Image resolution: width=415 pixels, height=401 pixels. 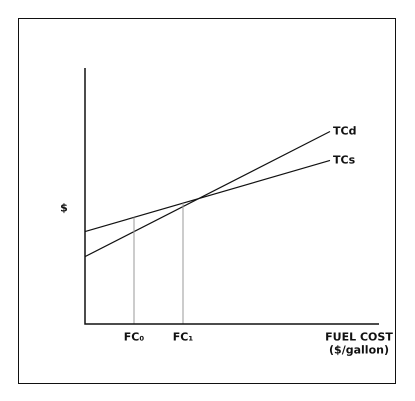 What do you see at coordinates (134, 337) in the screenshot?
I see `x-tick-label: FC₀` at bounding box center [134, 337].